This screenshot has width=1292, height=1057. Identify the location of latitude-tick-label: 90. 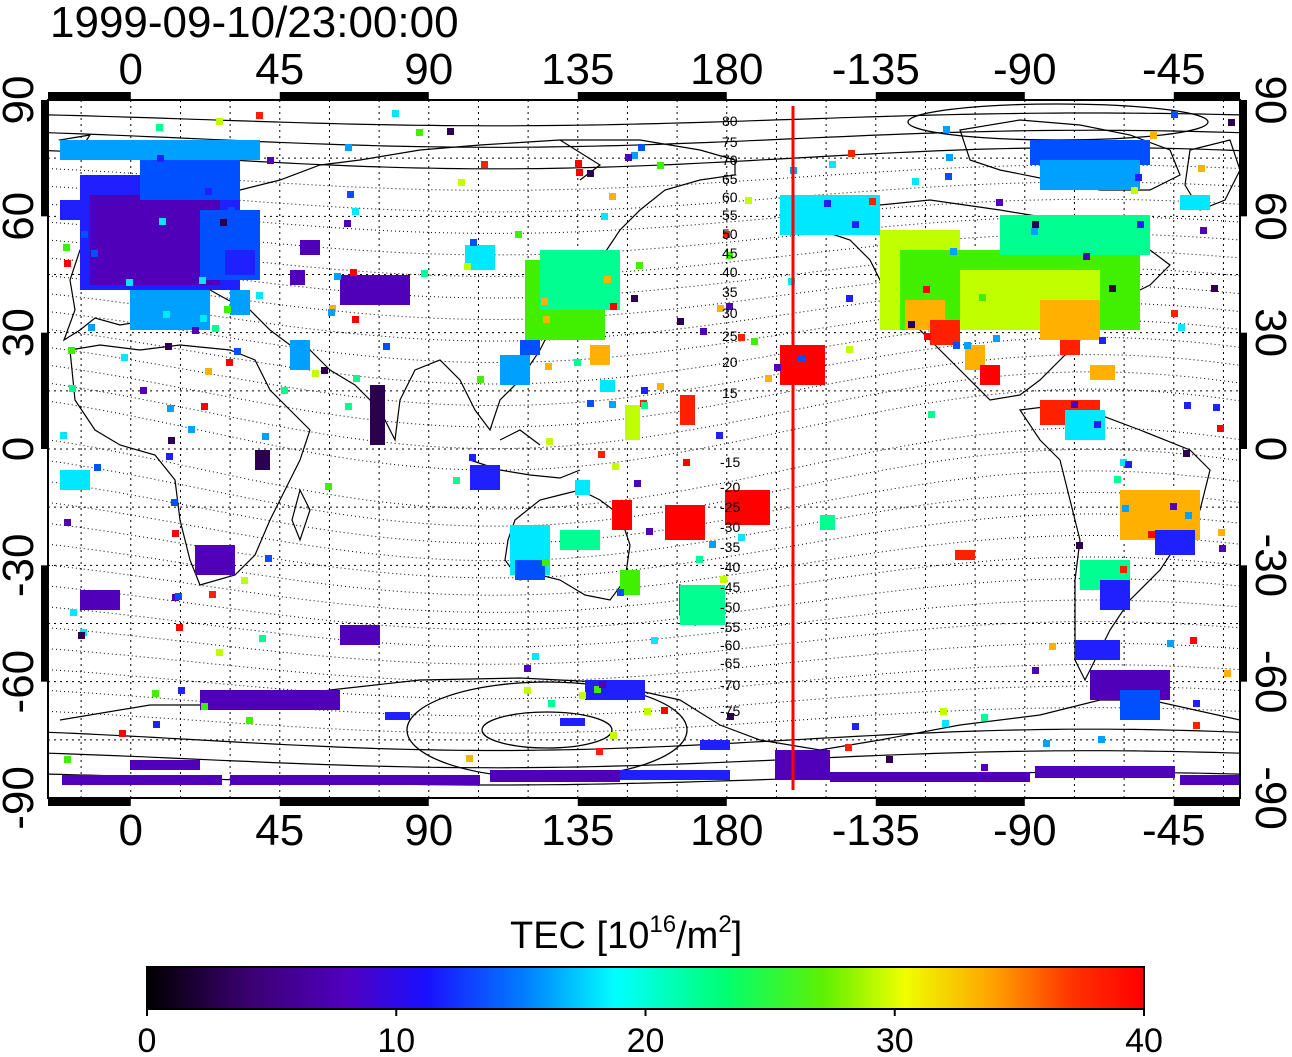
(21, 100).